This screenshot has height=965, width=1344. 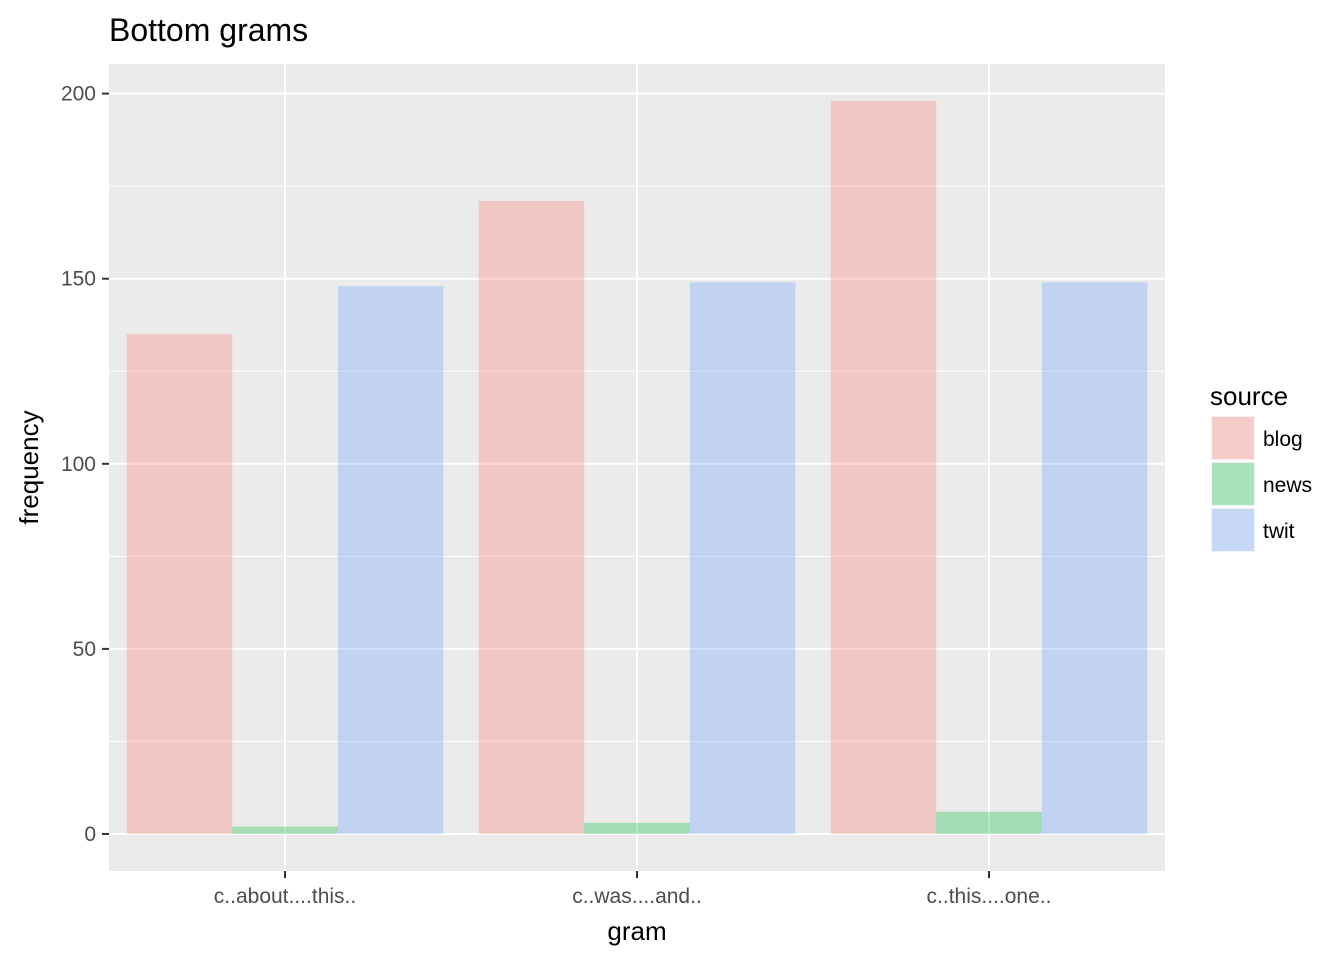 I want to click on y-tick-label: 150, so click(x=78, y=279).